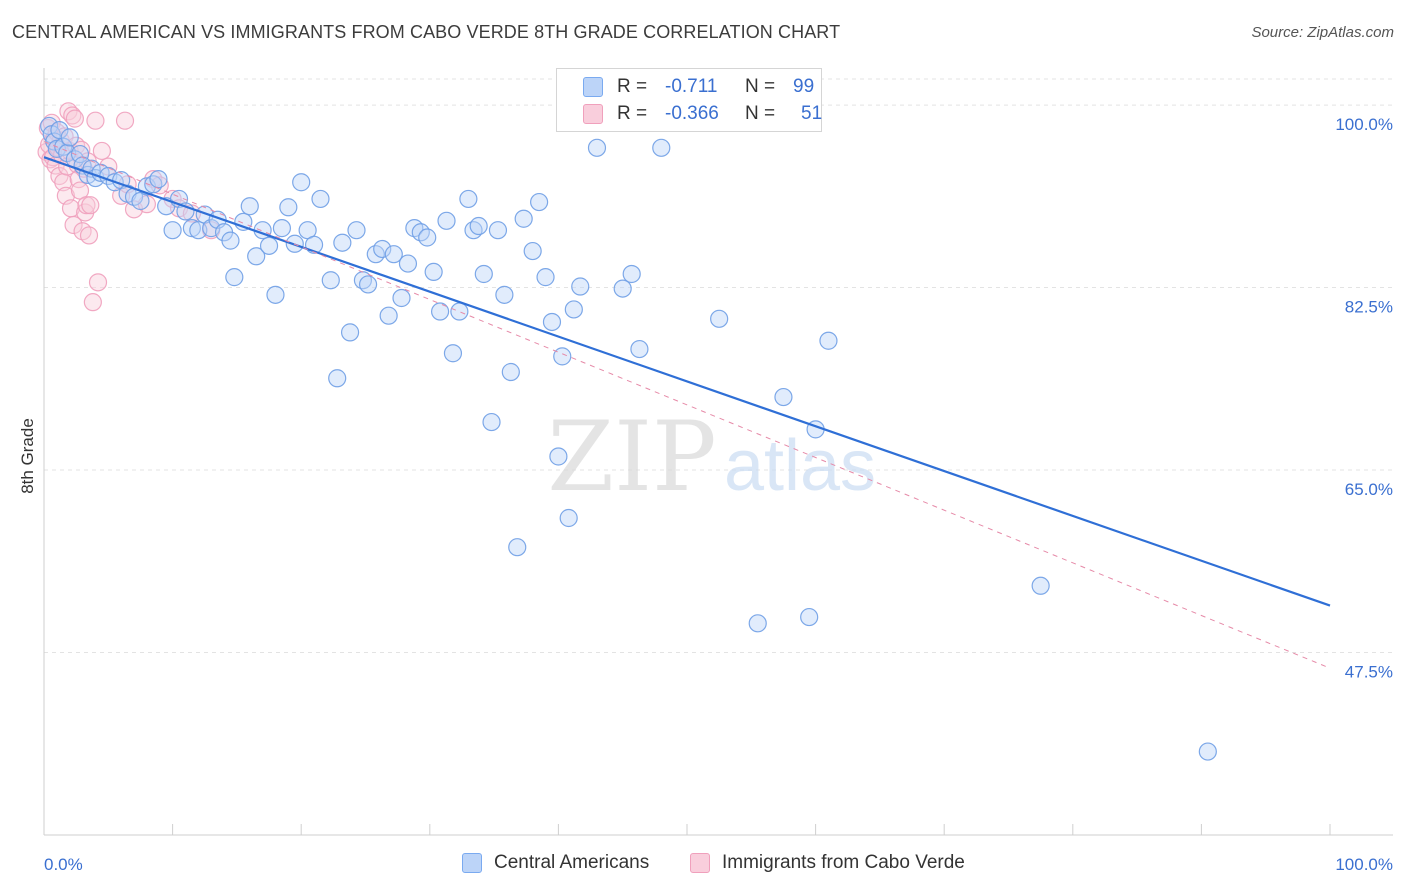 The image size is (1406, 892). Describe the element at coordinates (1369, 307) in the screenshot. I see `y-tick-label: 82.5%` at that location.